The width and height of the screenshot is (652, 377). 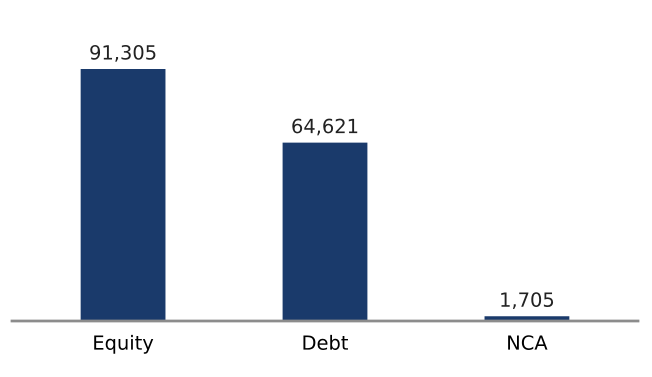 What do you see at coordinates (325, 127) in the screenshot?
I see `data-label: 64,621` at bounding box center [325, 127].